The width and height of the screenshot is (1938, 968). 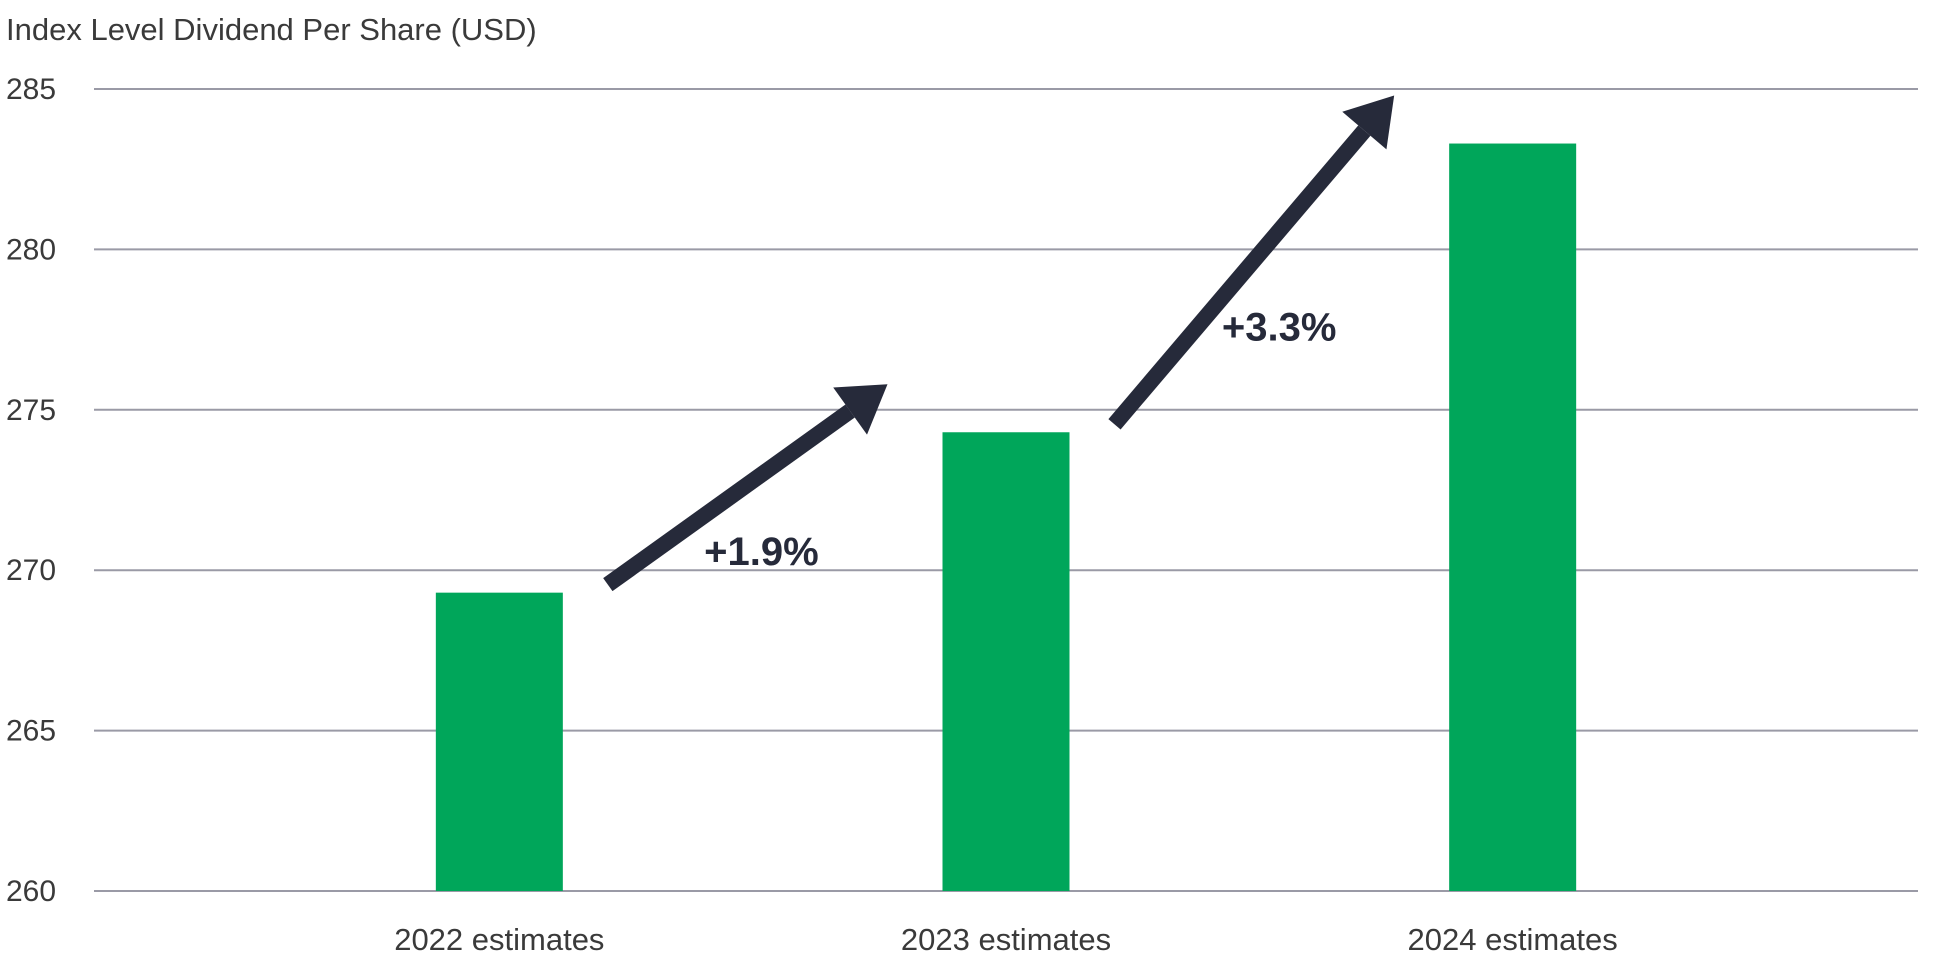 I want to click on x-tick-label: 2024 estimates, so click(x=1513, y=939).